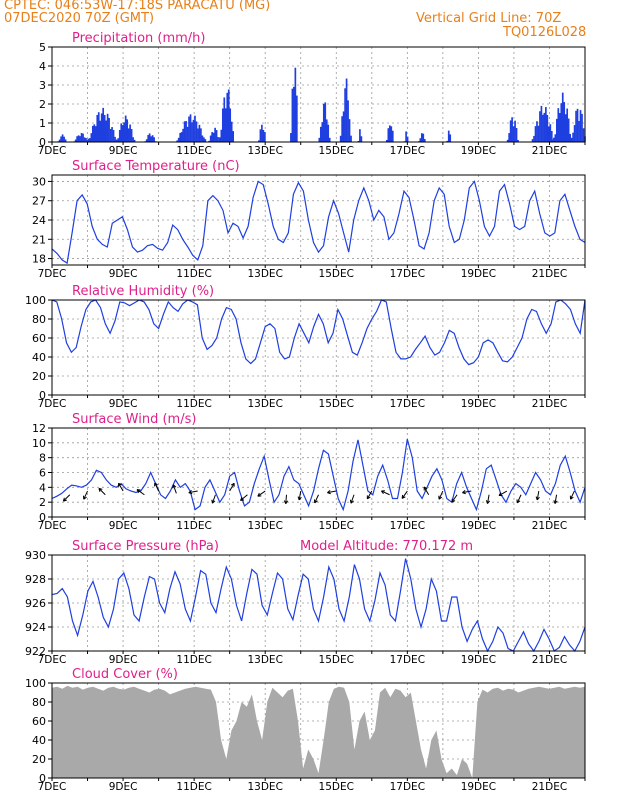  What do you see at coordinates (145, 546) in the screenshot?
I see `panel-title-pres: Surface Pressure (hPa)` at bounding box center [145, 546].